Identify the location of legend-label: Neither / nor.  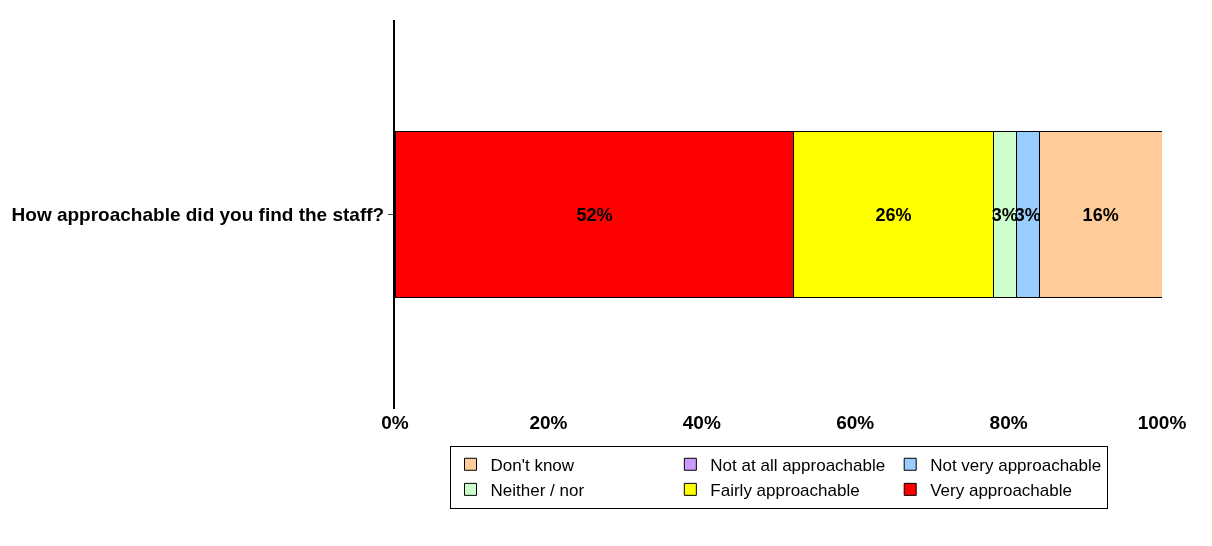
(537, 490).